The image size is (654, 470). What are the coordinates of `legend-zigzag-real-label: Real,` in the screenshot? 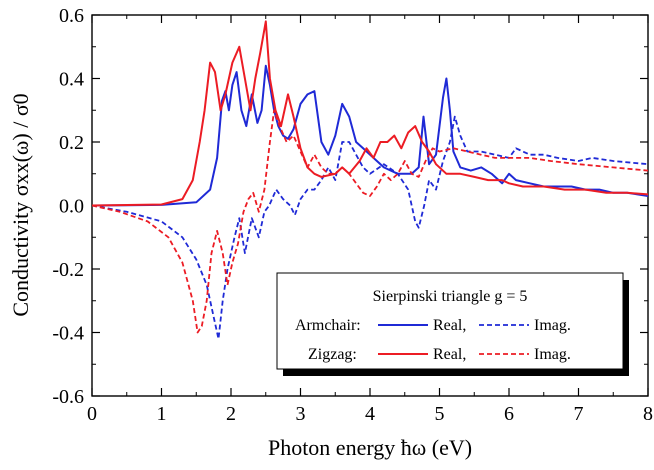 It's located at (449, 354).